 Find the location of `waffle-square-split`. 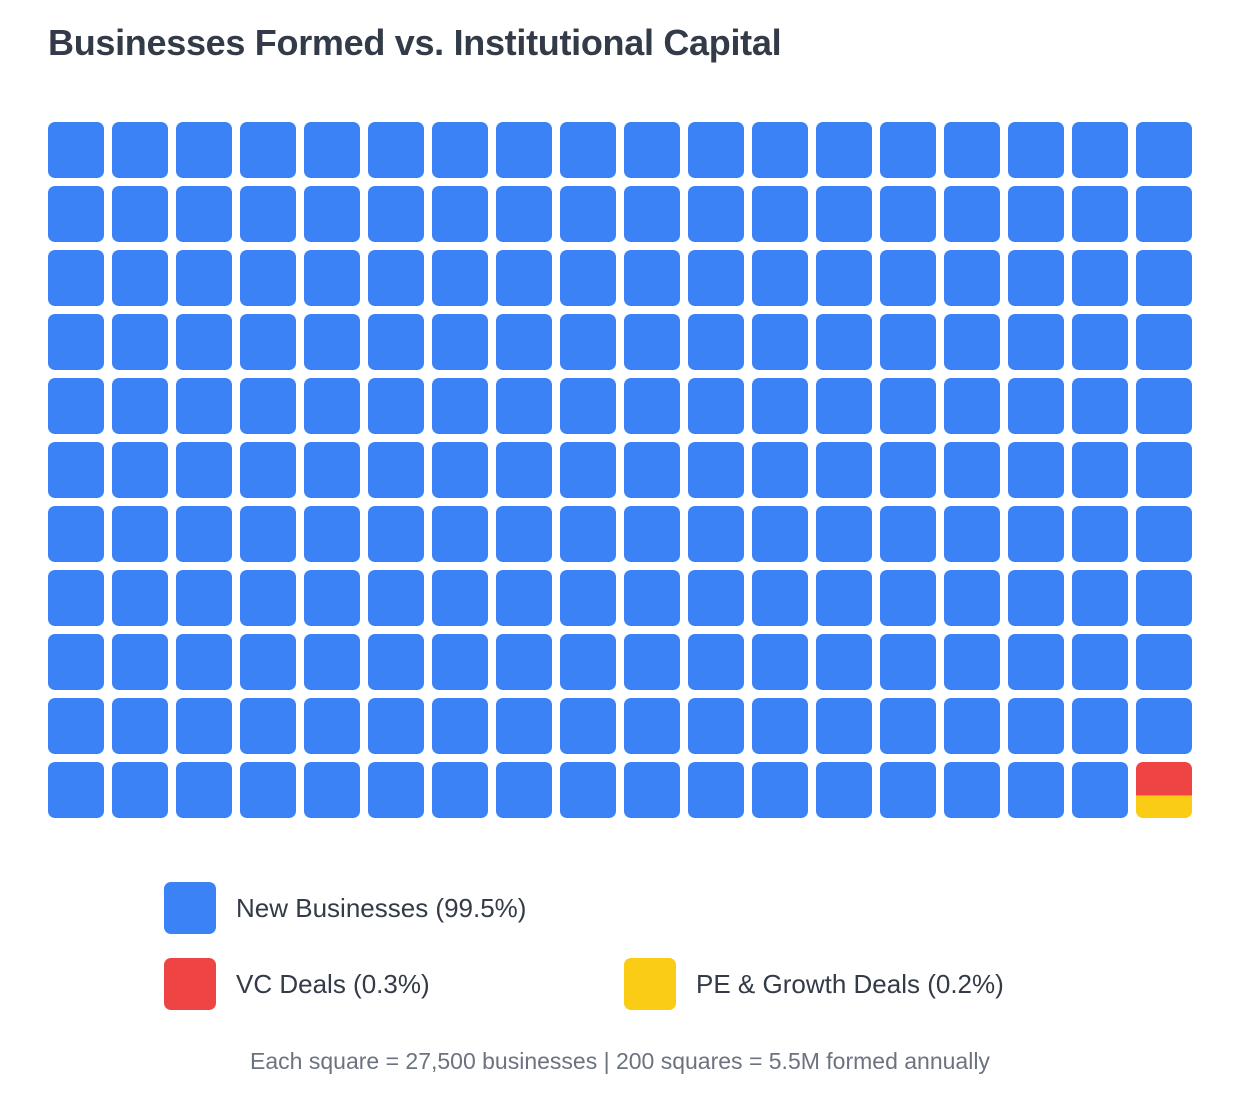

waffle-square-split is located at coordinates (1164, 790).